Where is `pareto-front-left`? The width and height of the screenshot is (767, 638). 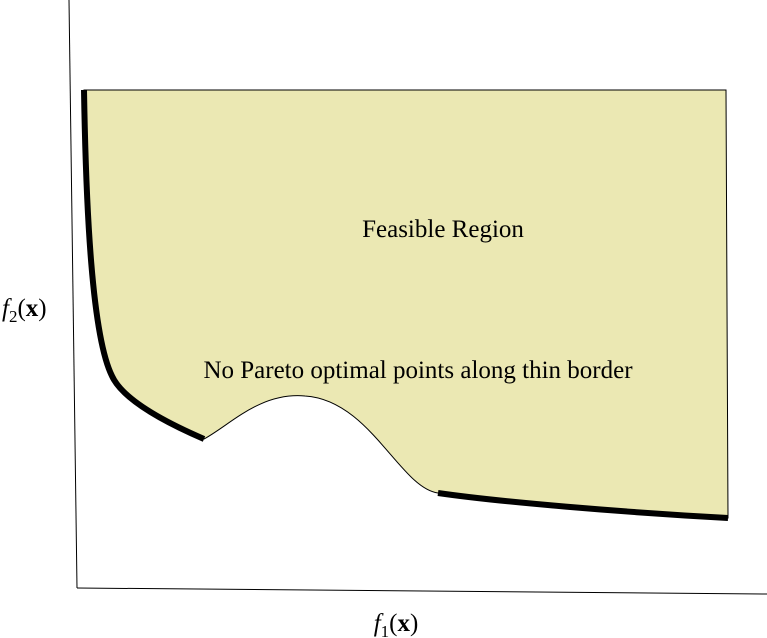 pareto-front-left is located at coordinates (143, 265).